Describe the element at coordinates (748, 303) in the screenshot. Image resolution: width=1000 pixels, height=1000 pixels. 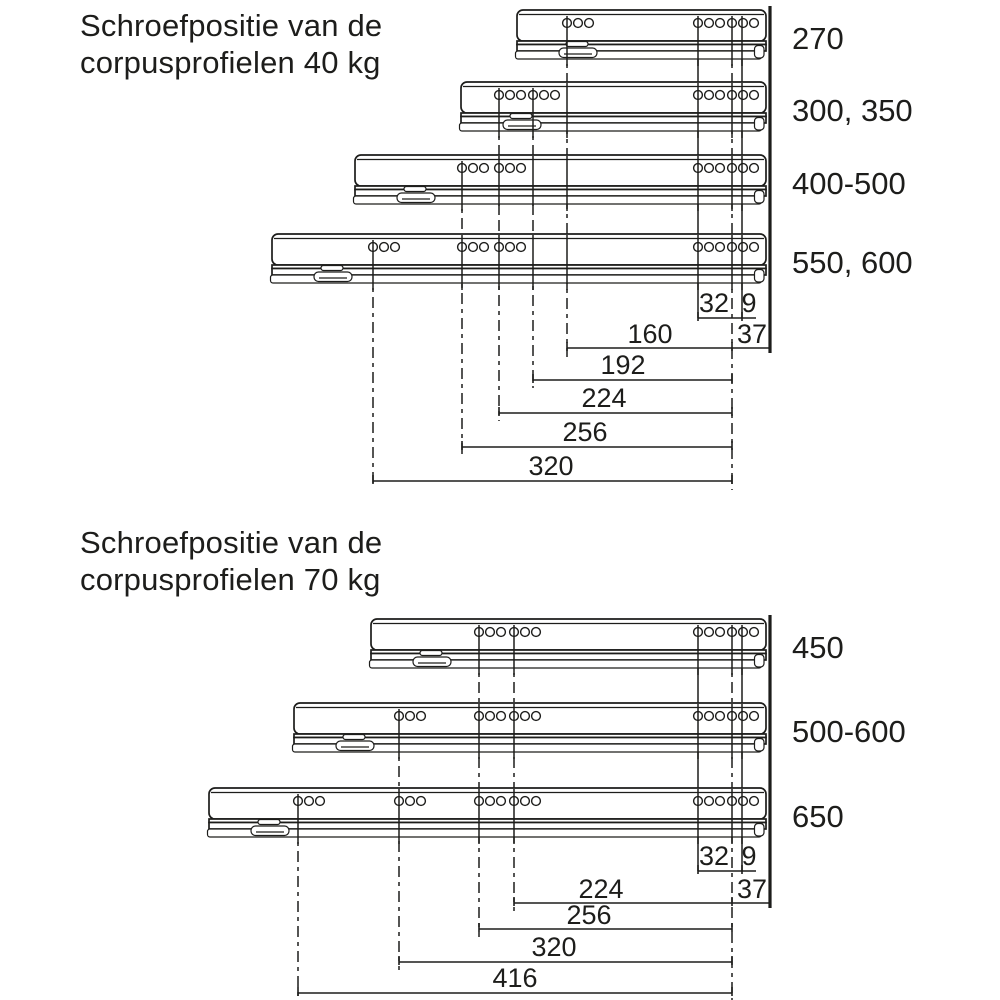
I see `dimension-value-label: 9` at that location.